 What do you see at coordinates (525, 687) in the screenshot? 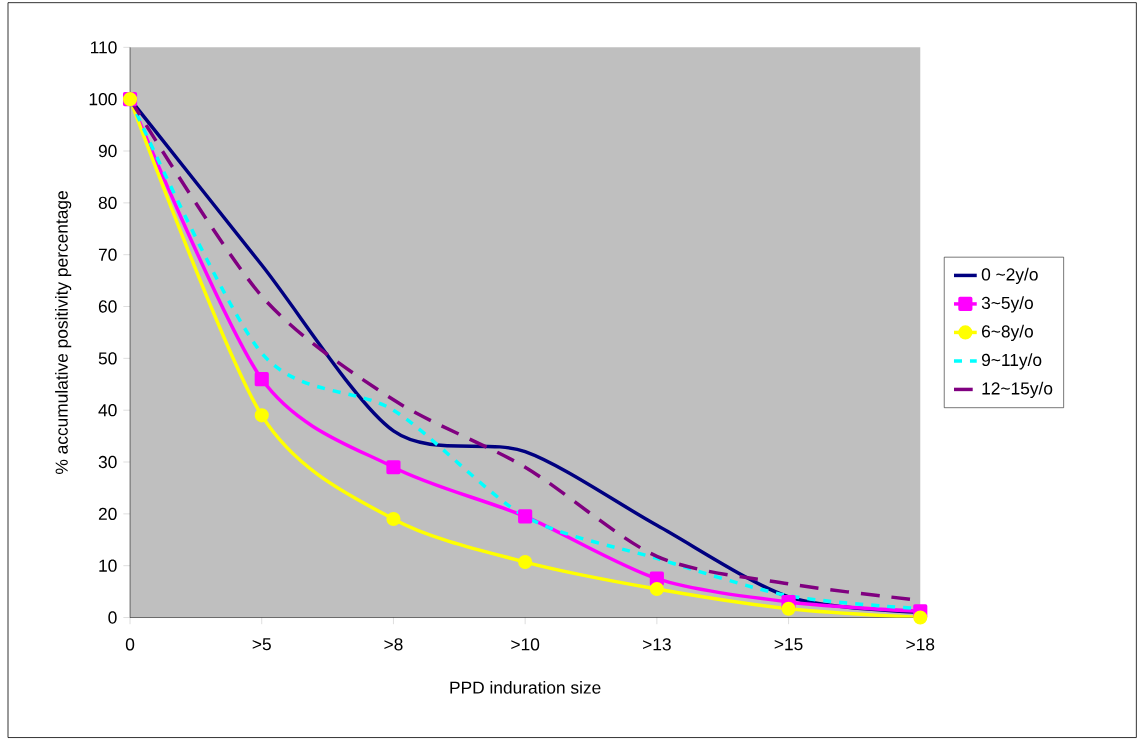
I see `x-axis-title: PPD induration size` at bounding box center [525, 687].